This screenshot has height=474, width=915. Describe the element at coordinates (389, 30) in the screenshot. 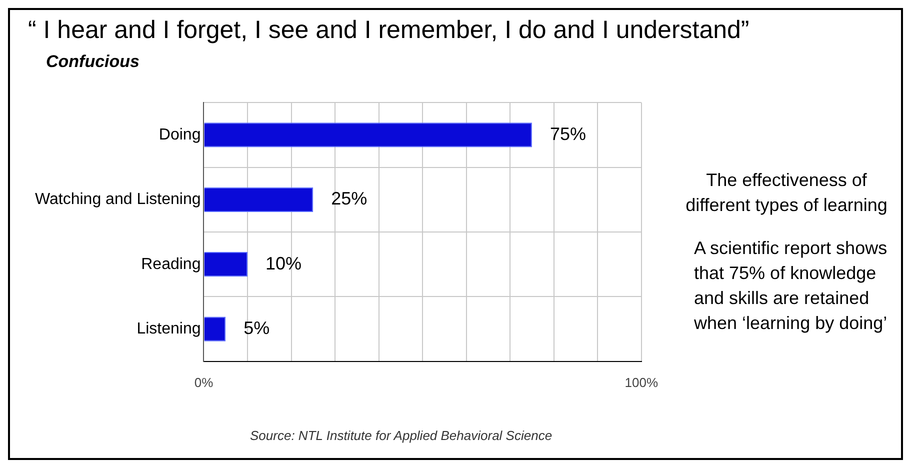

I see `chart-title: “ I hear and I forget, I see and I remember, I do and I understand”` at that location.